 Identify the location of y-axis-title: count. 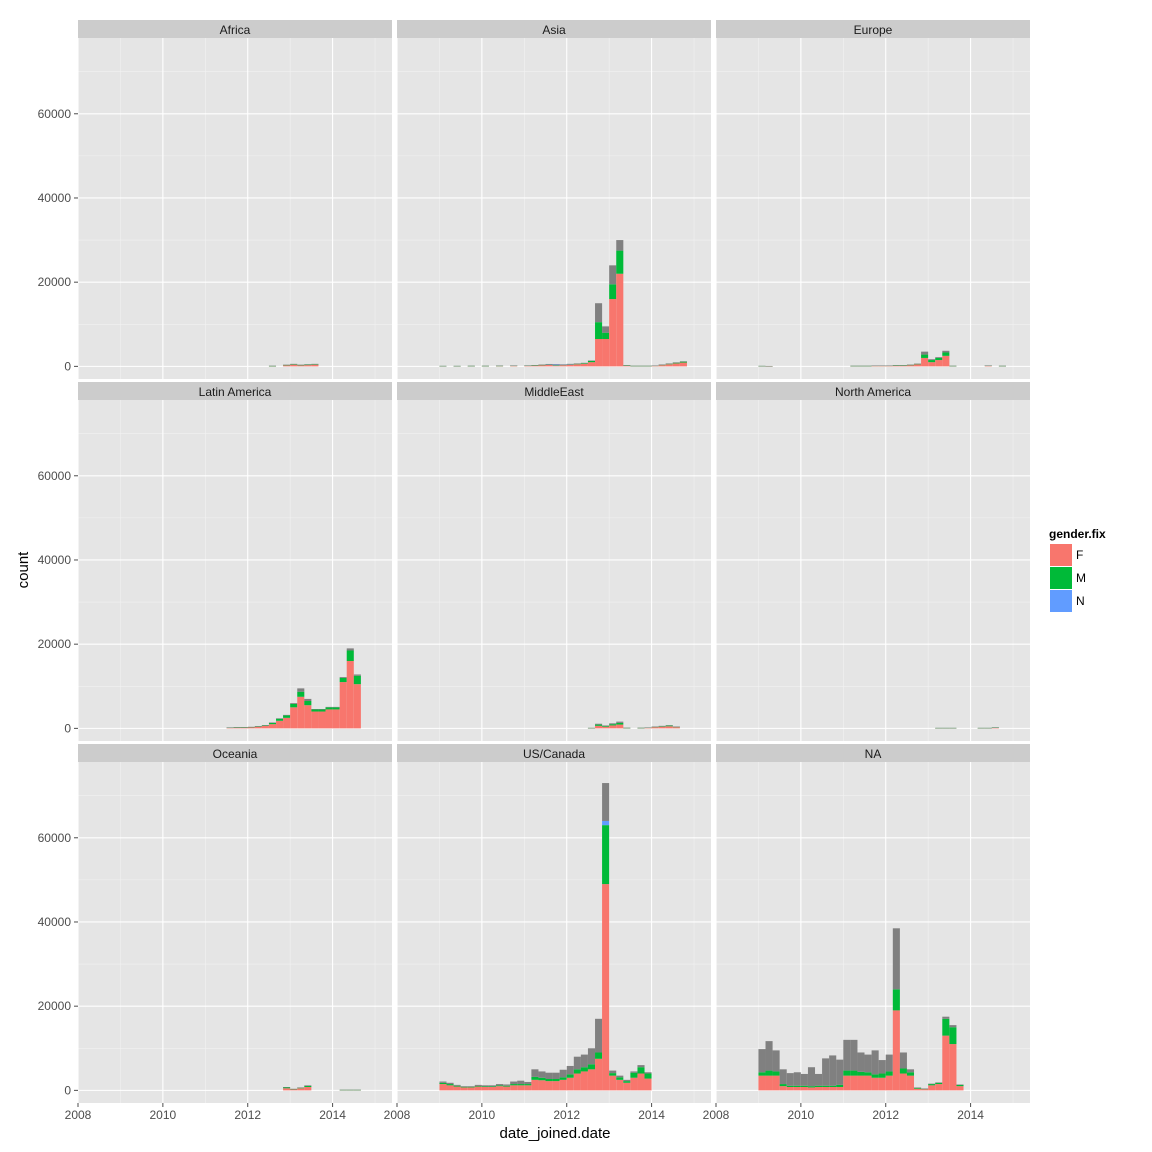
(23, 570).